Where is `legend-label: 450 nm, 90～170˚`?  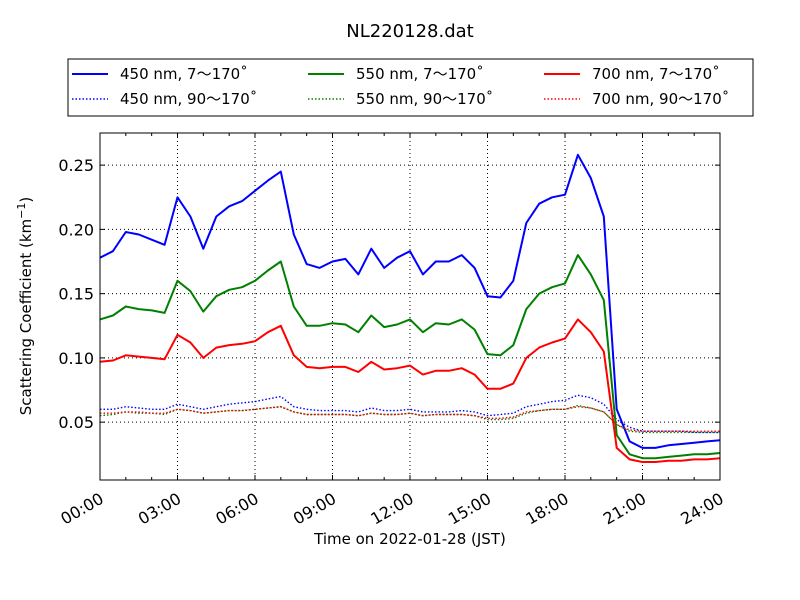 legend-label: 450 nm, 90～170˚ is located at coordinates (188, 99).